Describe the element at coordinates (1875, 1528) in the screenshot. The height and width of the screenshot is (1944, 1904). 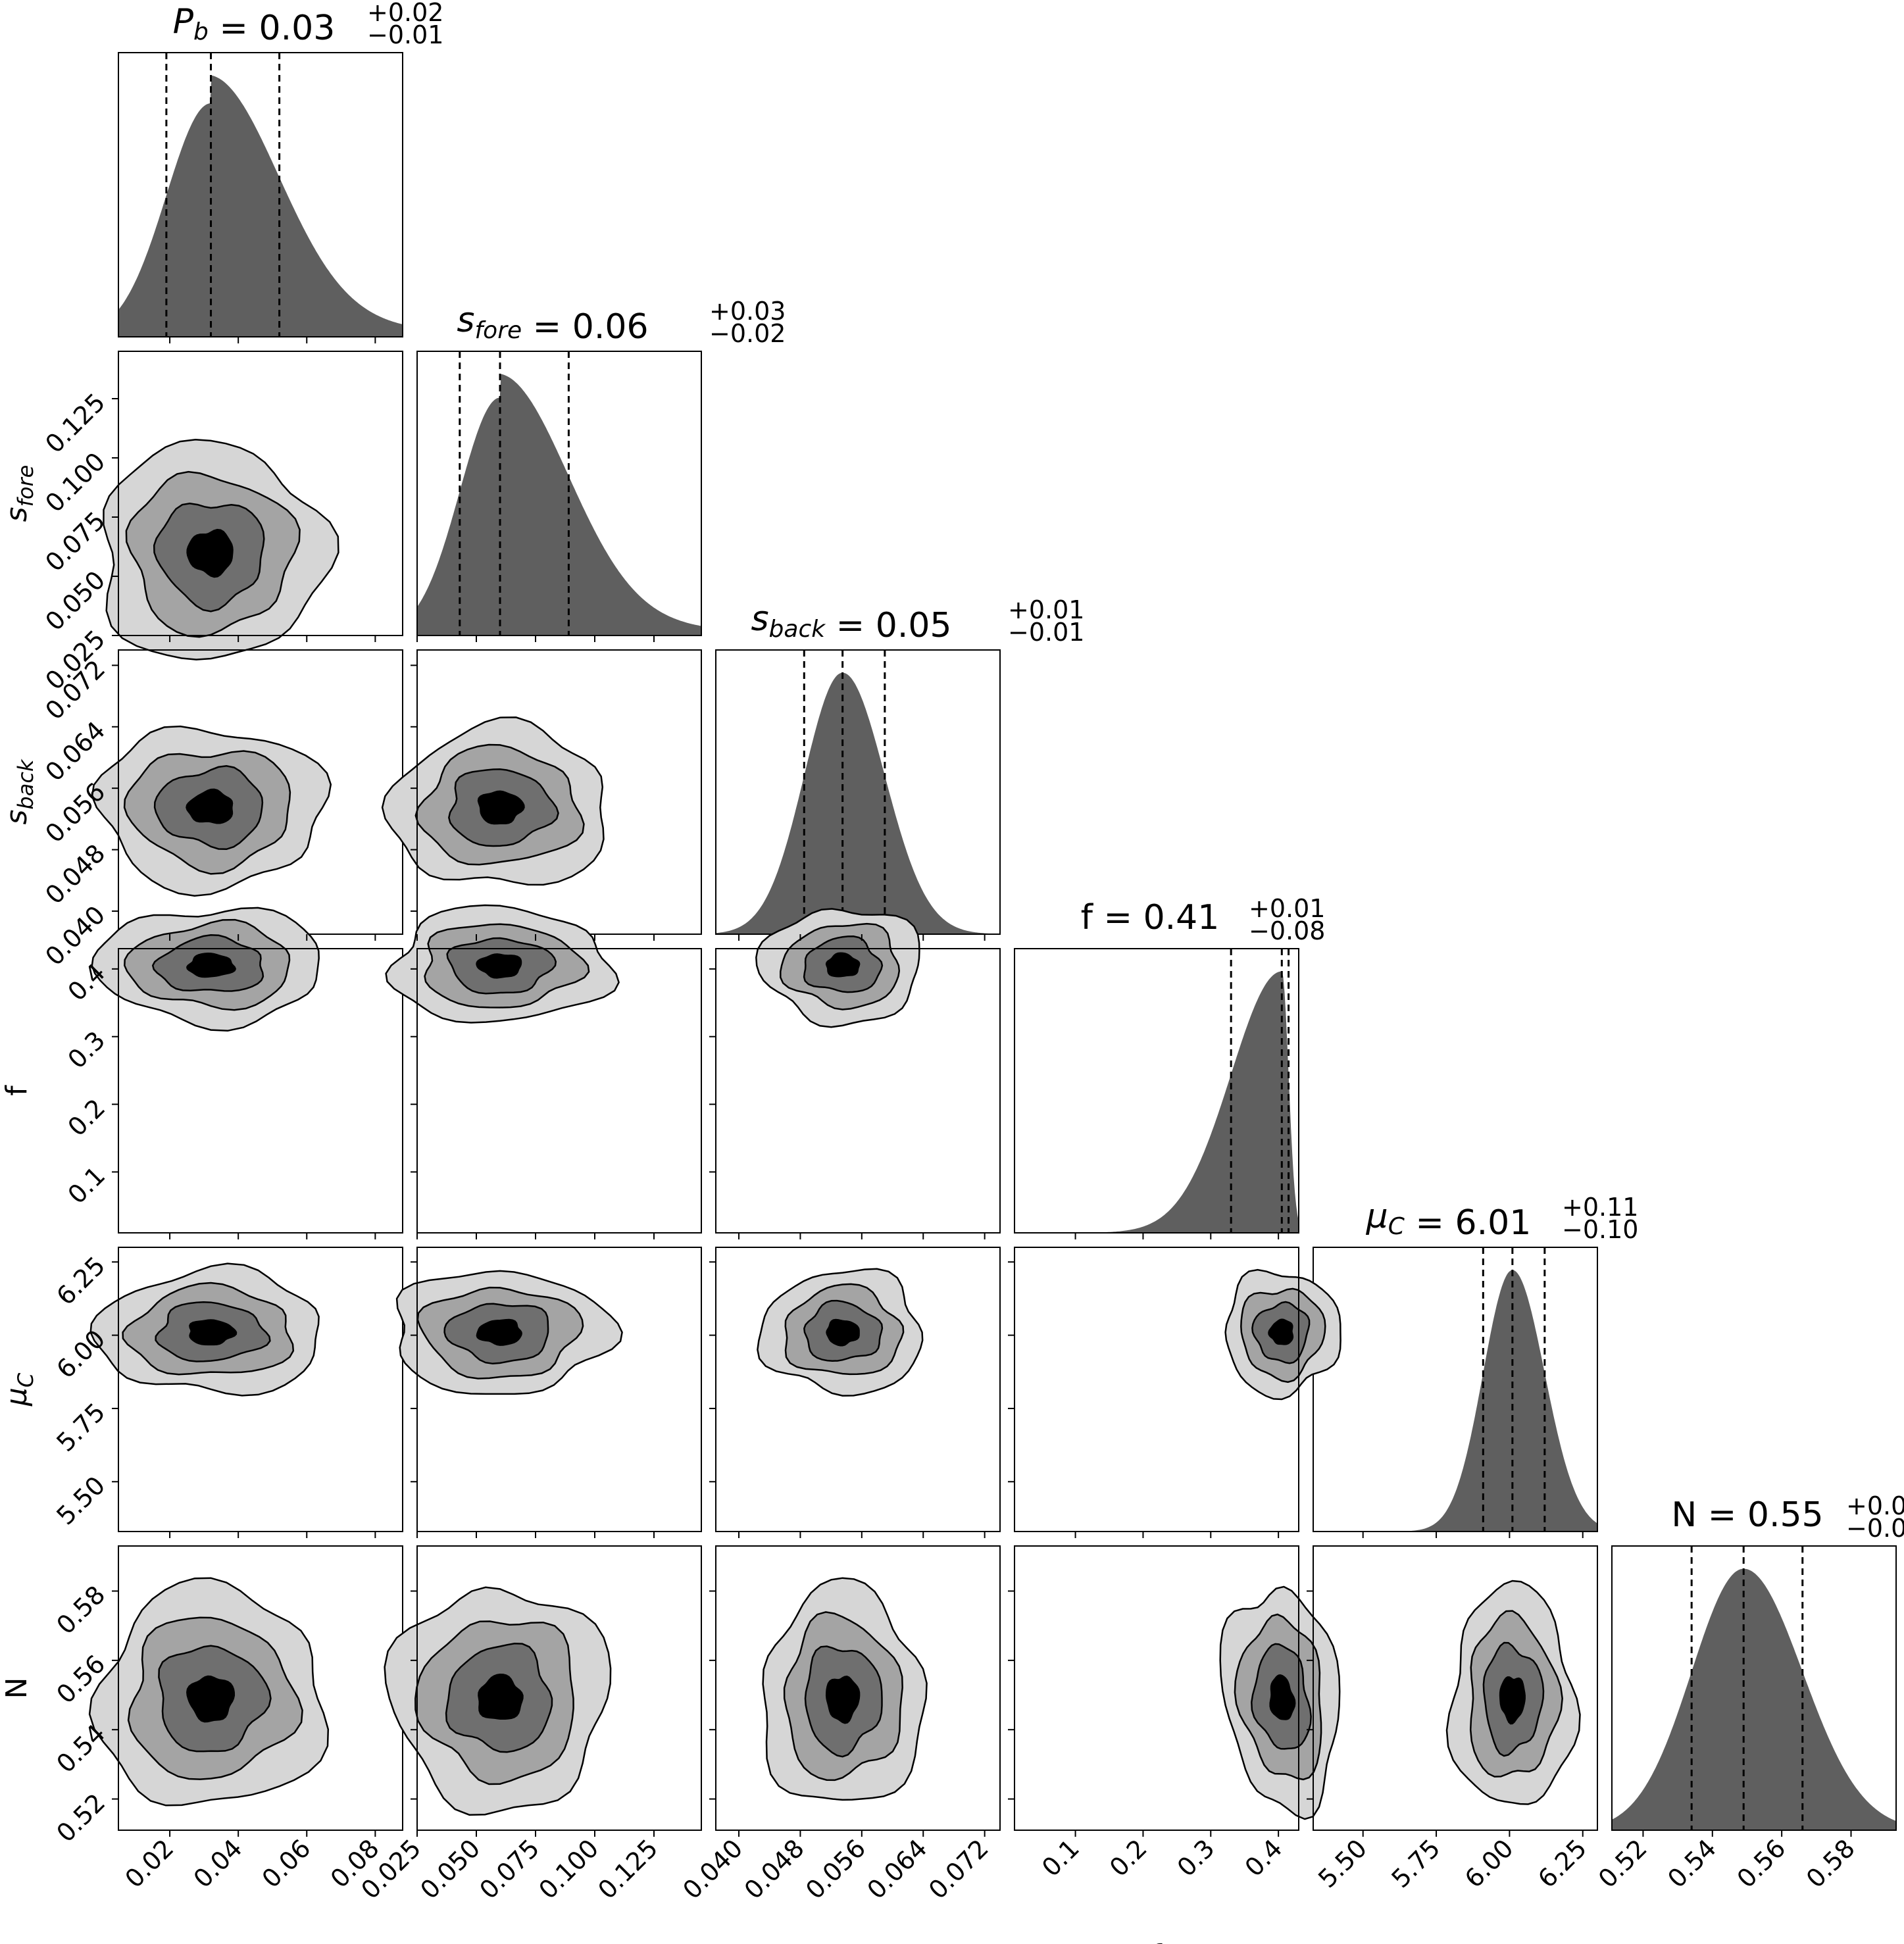
I see `title-minus-N: −0.02` at that location.